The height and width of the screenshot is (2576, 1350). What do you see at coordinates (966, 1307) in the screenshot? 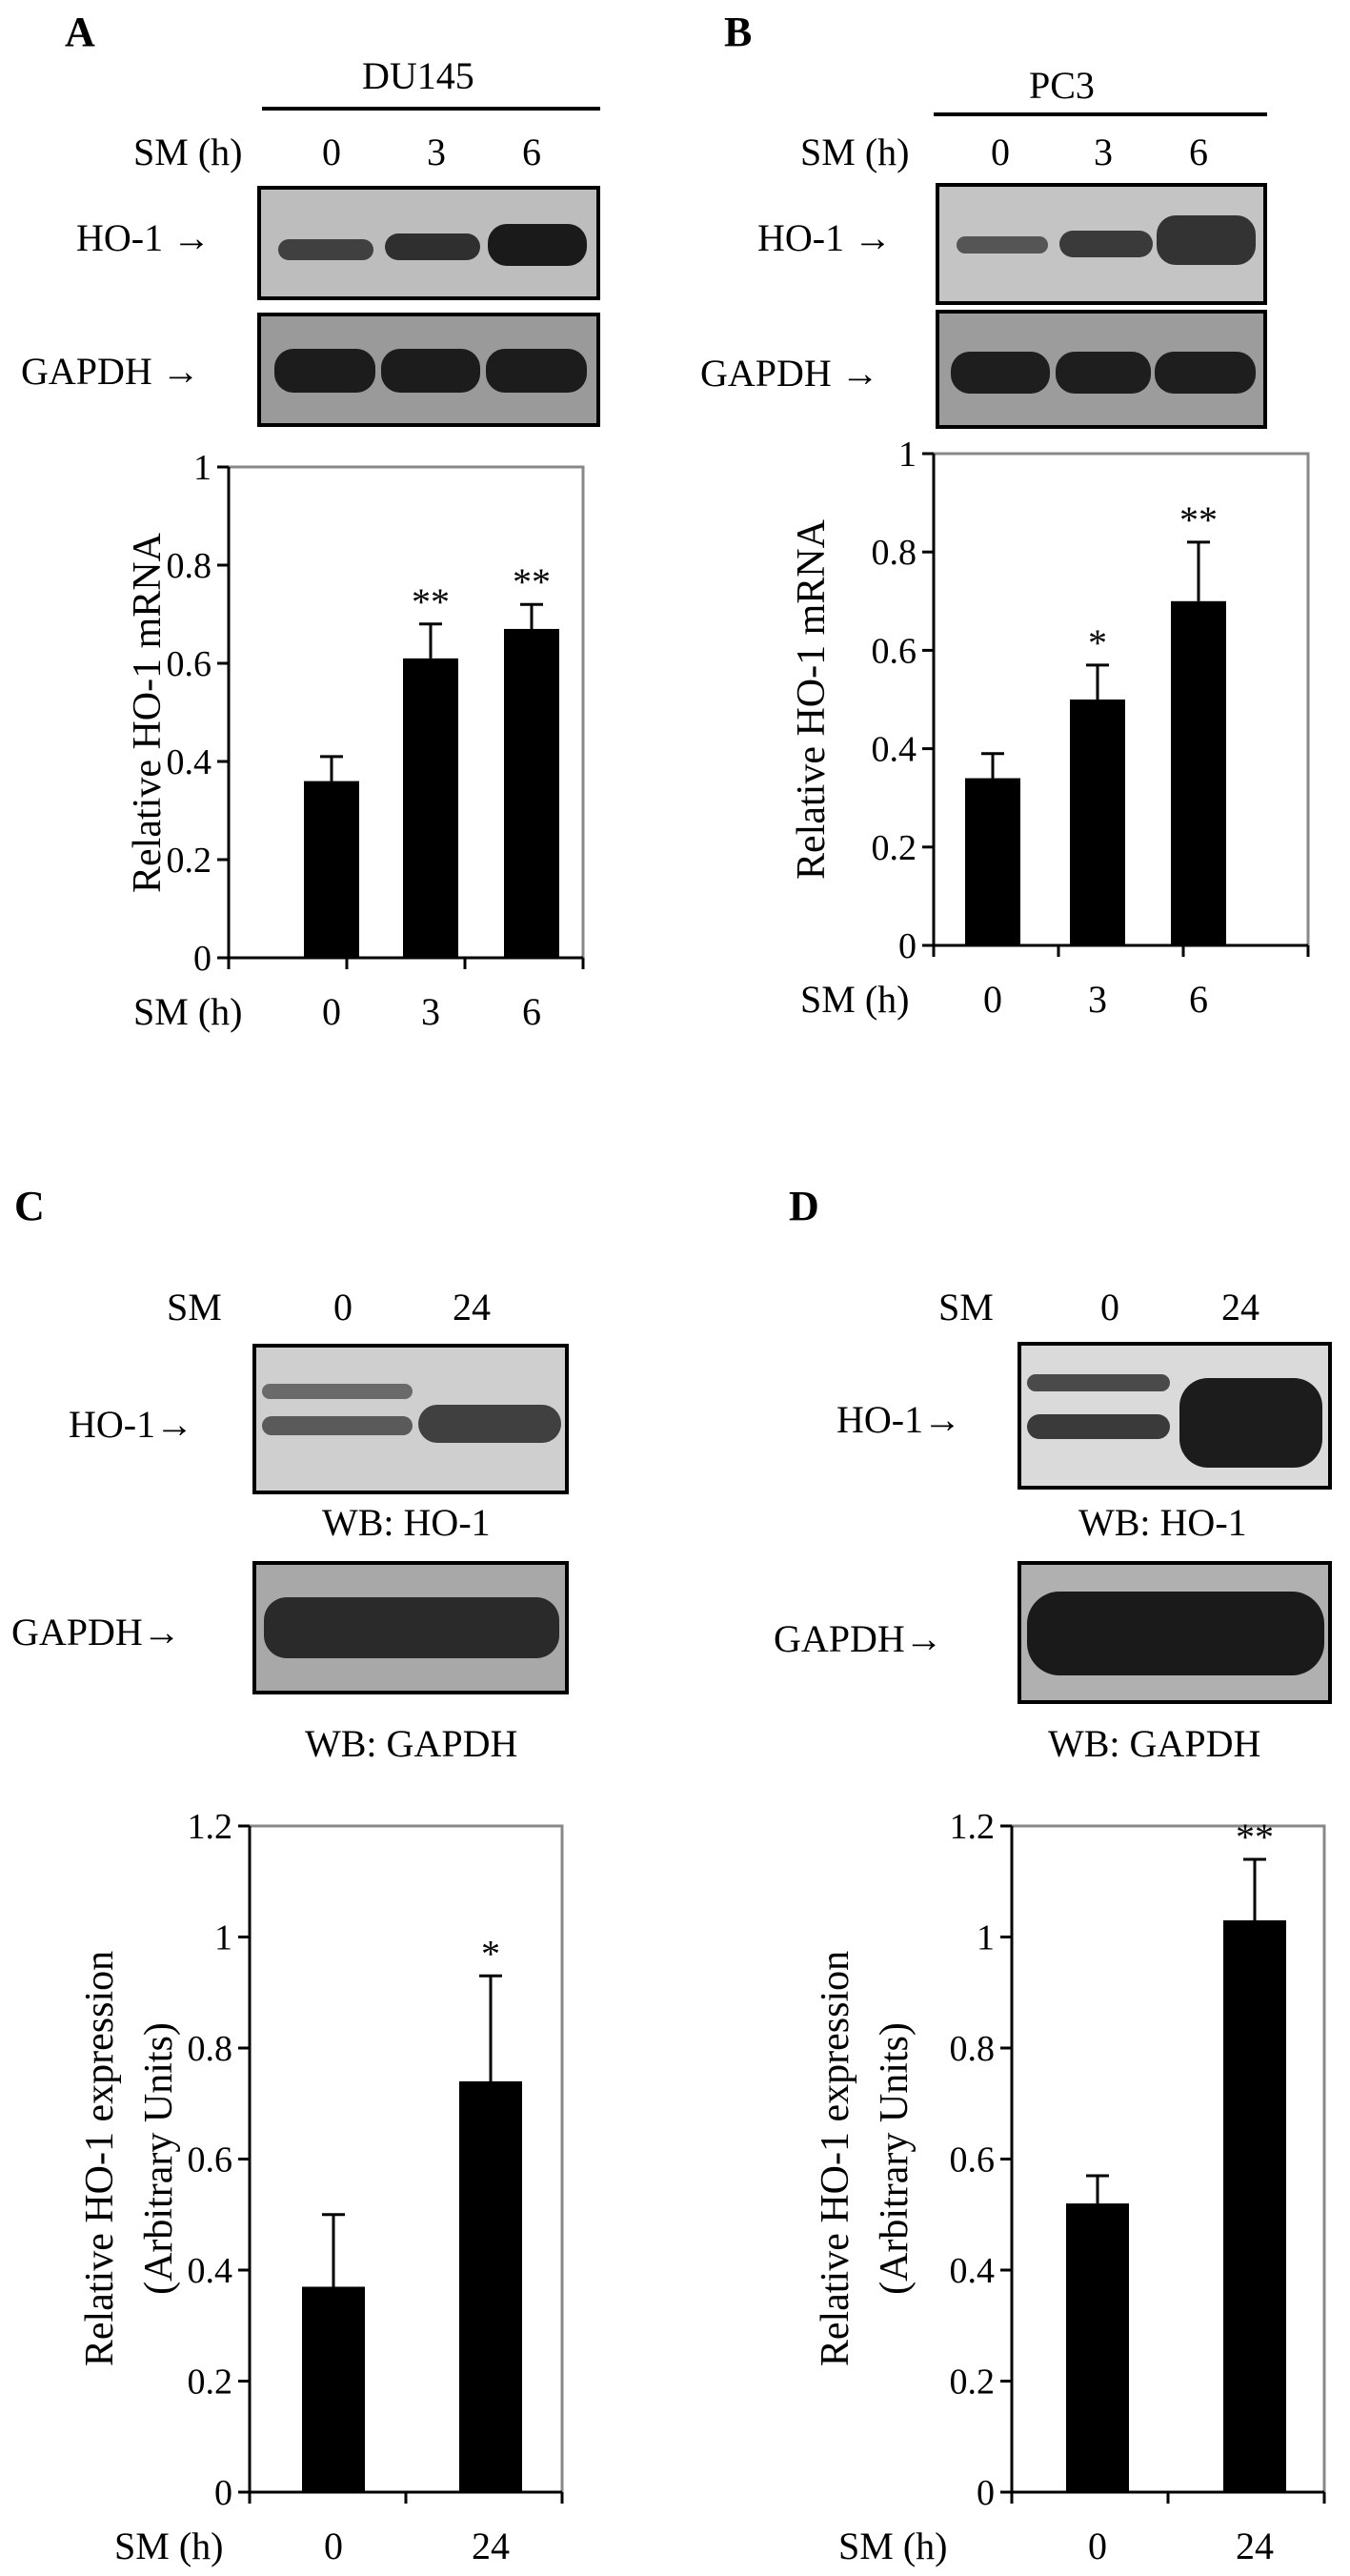
I see `sm-row-label-d: SM` at bounding box center [966, 1307].